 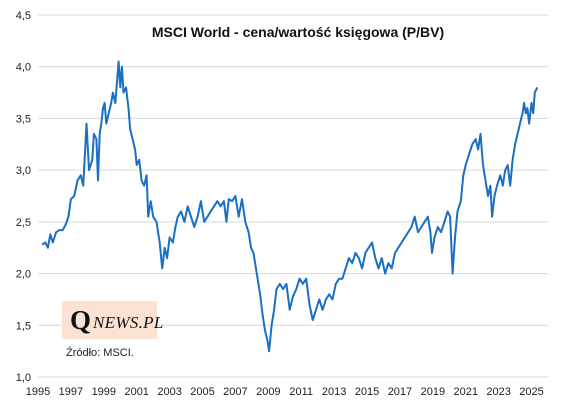 I want to click on y-tick-label: 4,5, so click(x=23, y=16).